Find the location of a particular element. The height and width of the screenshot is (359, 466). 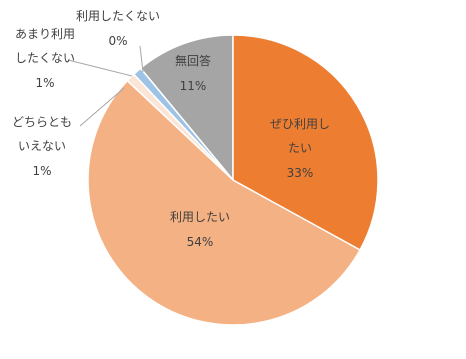

slice-label: あまり利用したくない 1% is located at coordinates (45, 59).